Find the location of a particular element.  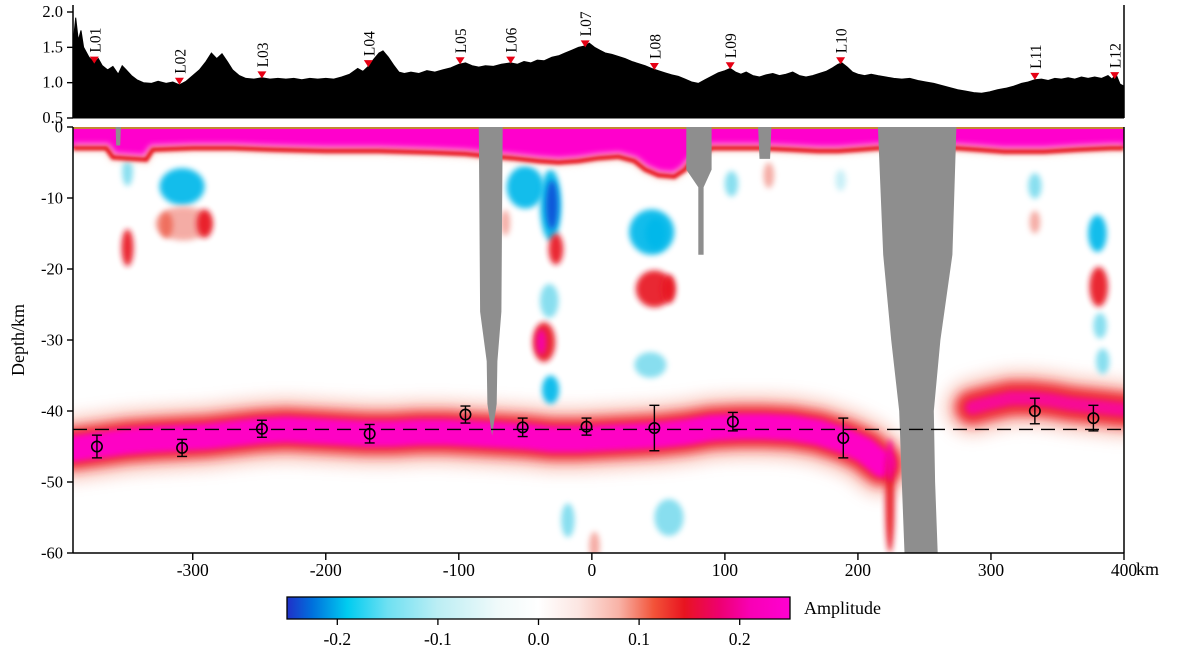

colorbar-title: Amplitude is located at coordinates (842, 608).